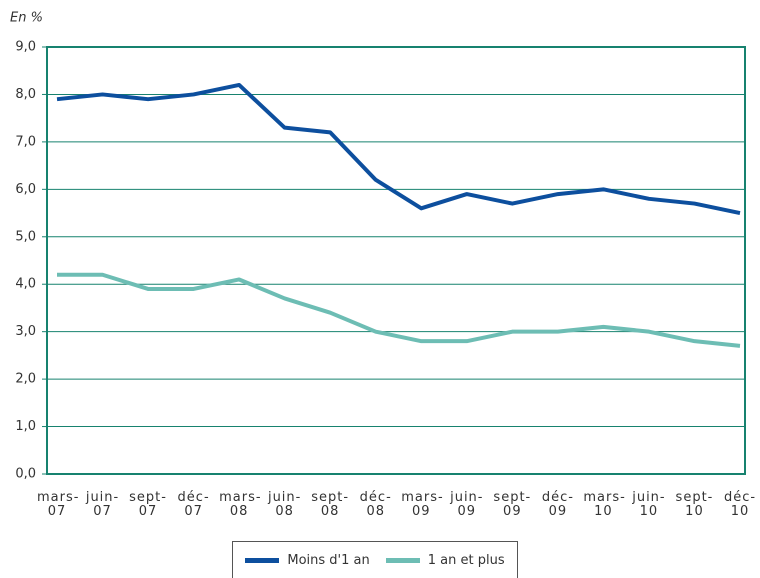 Image resolution: width=760 pixels, height=578 pixels. Describe the element at coordinates (25, 47) in the screenshot. I see `y-tick-label: 9,0` at that location.